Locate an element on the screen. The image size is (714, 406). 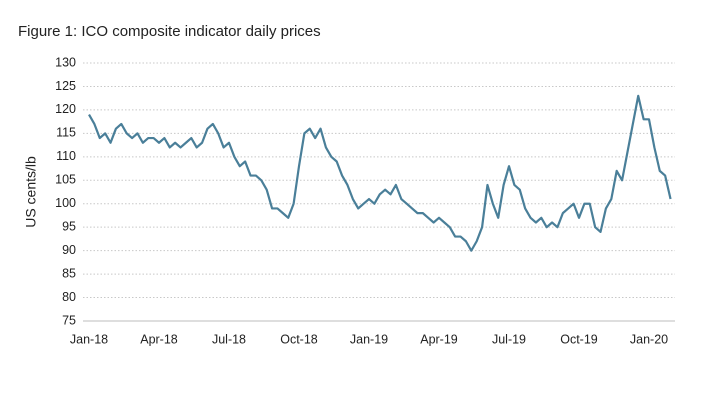
y-tick-label: 85 is located at coordinates (69, 273).